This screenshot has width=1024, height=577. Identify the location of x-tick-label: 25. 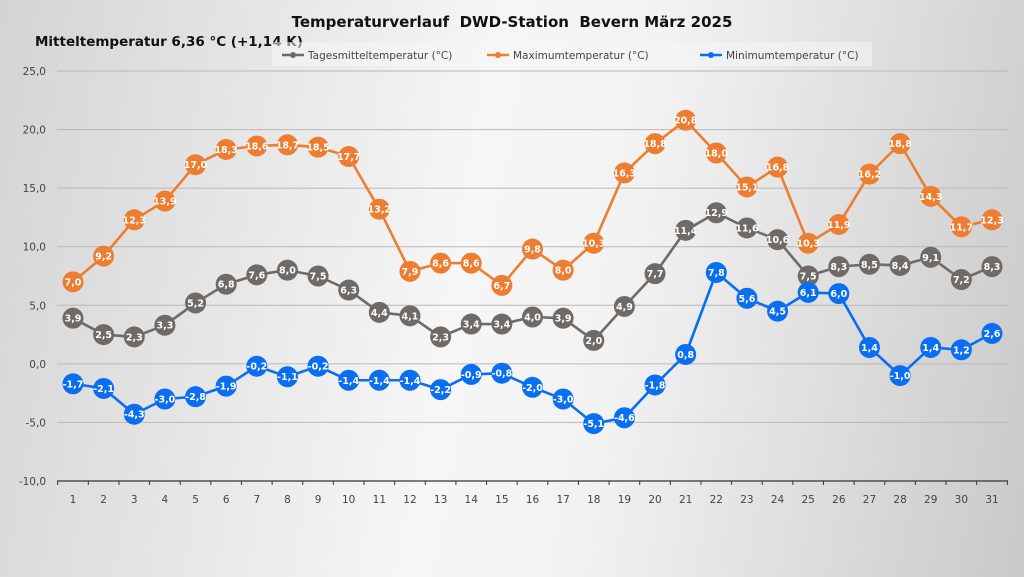
(808, 500).